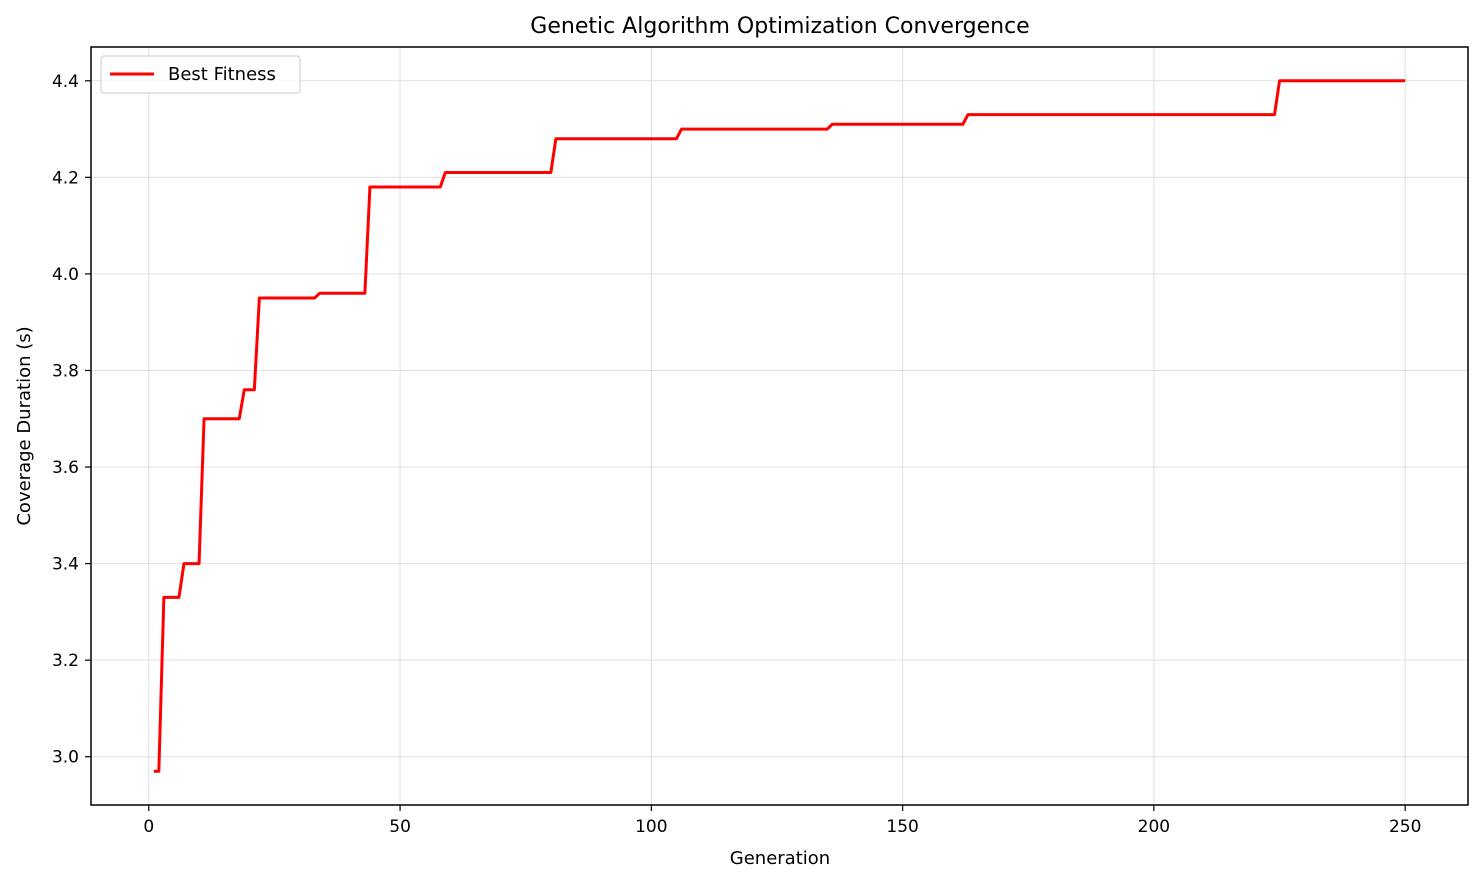 Image resolution: width=1483 pixels, height=884 pixels. What do you see at coordinates (651, 827) in the screenshot?
I see `x-tick-label: 100` at bounding box center [651, 827].